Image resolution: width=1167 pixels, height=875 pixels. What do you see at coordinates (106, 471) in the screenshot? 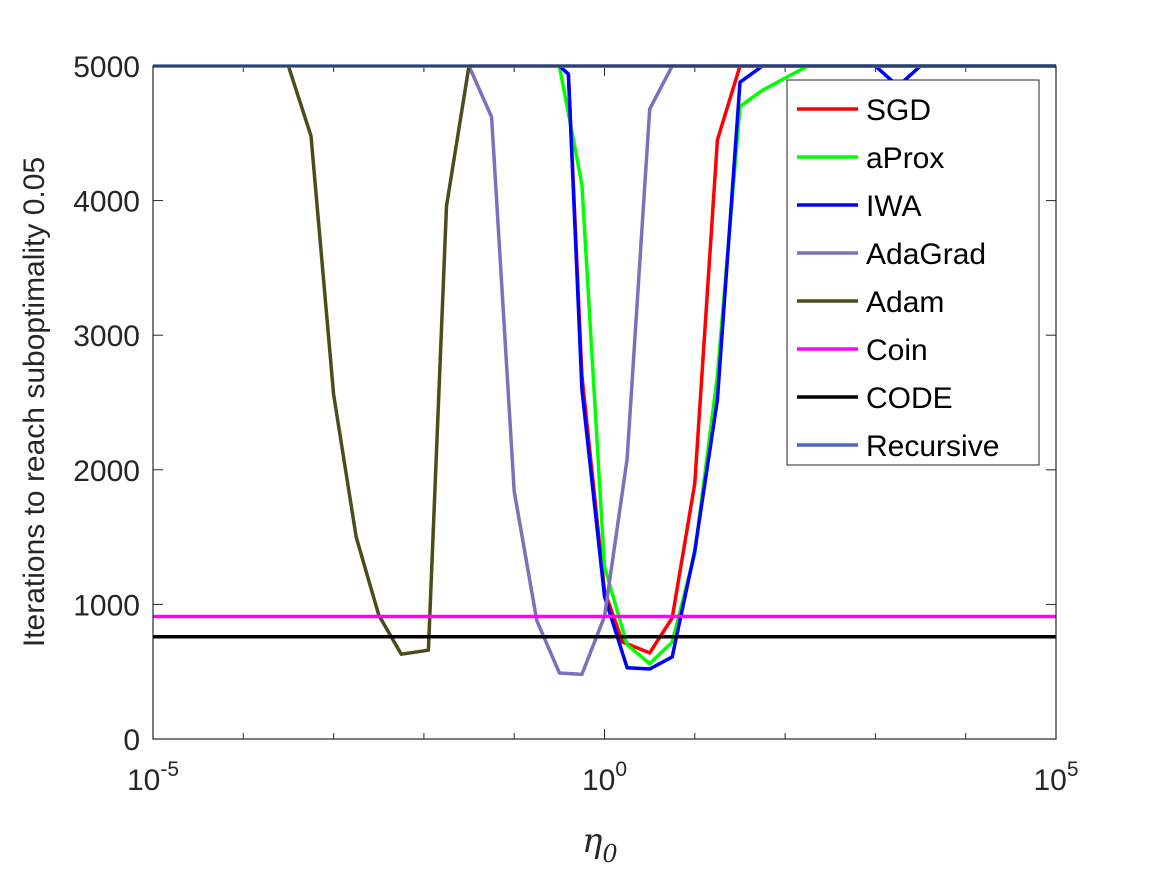
I see `y-tick-label: 2000` at bounding box center [106, 471].